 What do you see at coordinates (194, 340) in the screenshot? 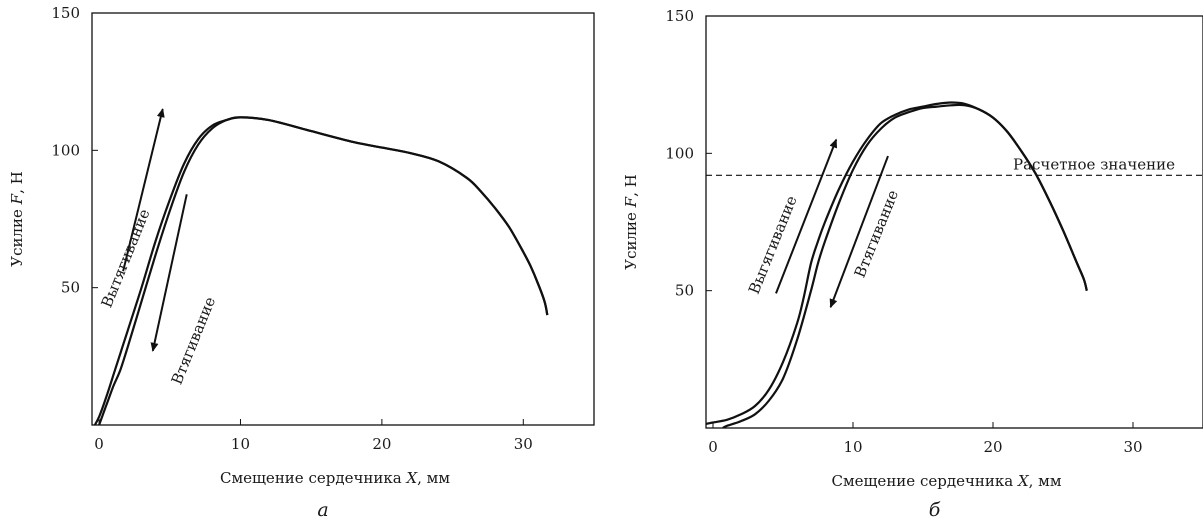
I see `annotation-label-2: Втягивание` at bounding box center [194, 340].